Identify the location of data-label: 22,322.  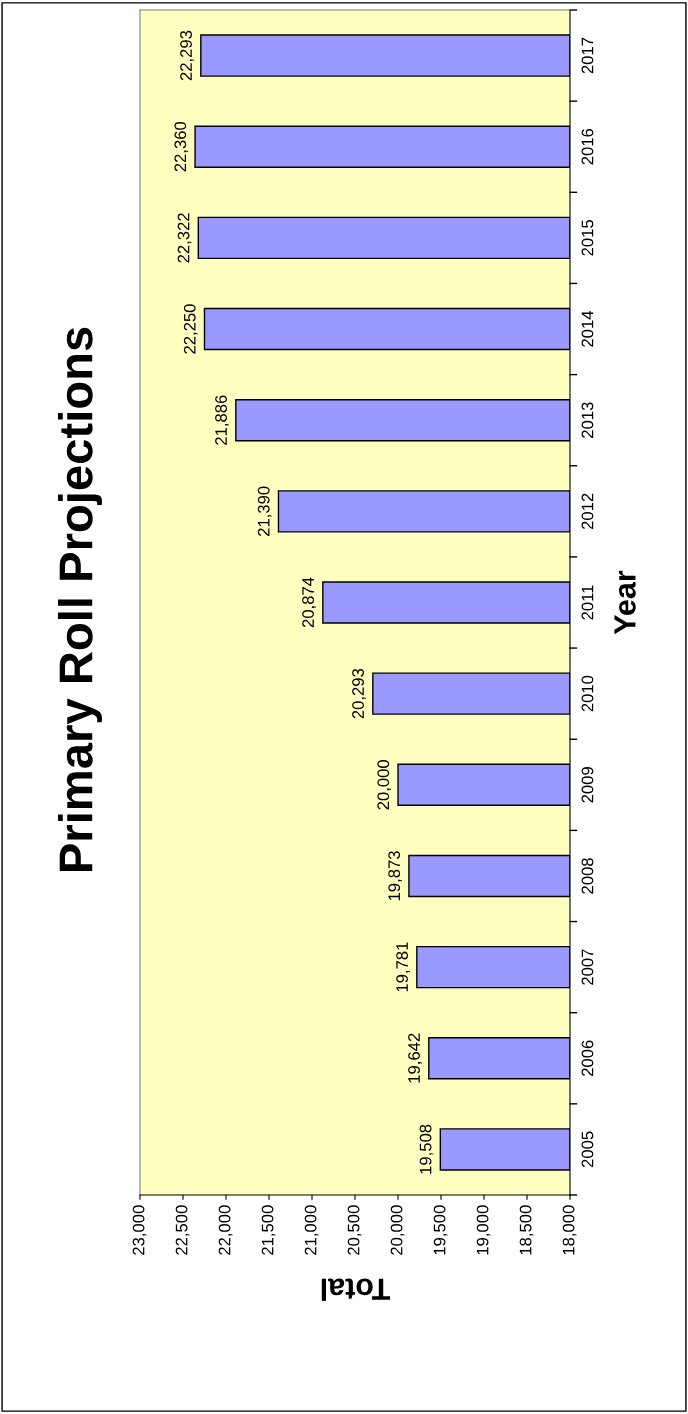
(184, 238).